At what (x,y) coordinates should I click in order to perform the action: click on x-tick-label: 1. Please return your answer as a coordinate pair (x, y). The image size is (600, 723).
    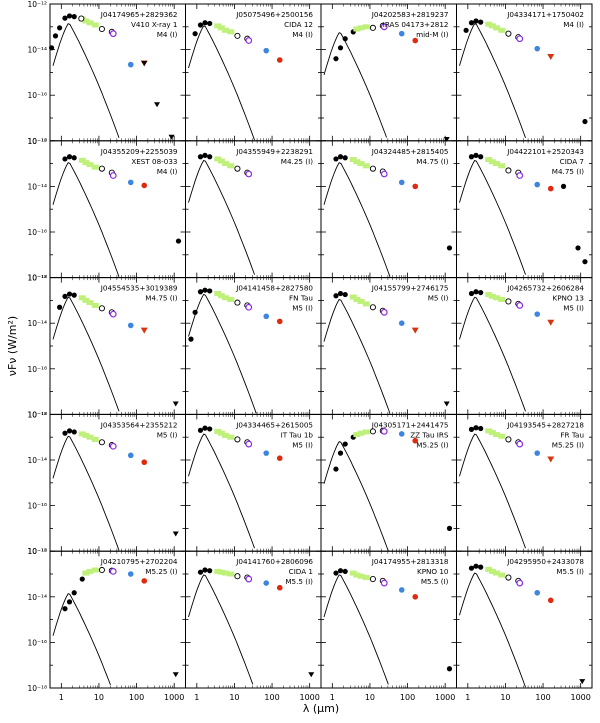
    Looking at the image, I should click on (332, 697).